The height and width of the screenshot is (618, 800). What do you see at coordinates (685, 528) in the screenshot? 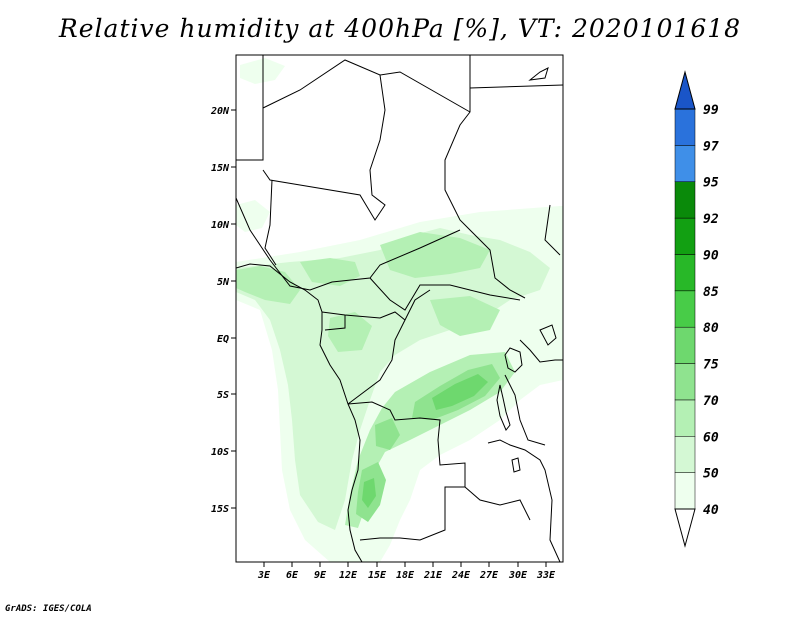
I see `colorbar-bottom-arrow` at bounding box center [685, 528].